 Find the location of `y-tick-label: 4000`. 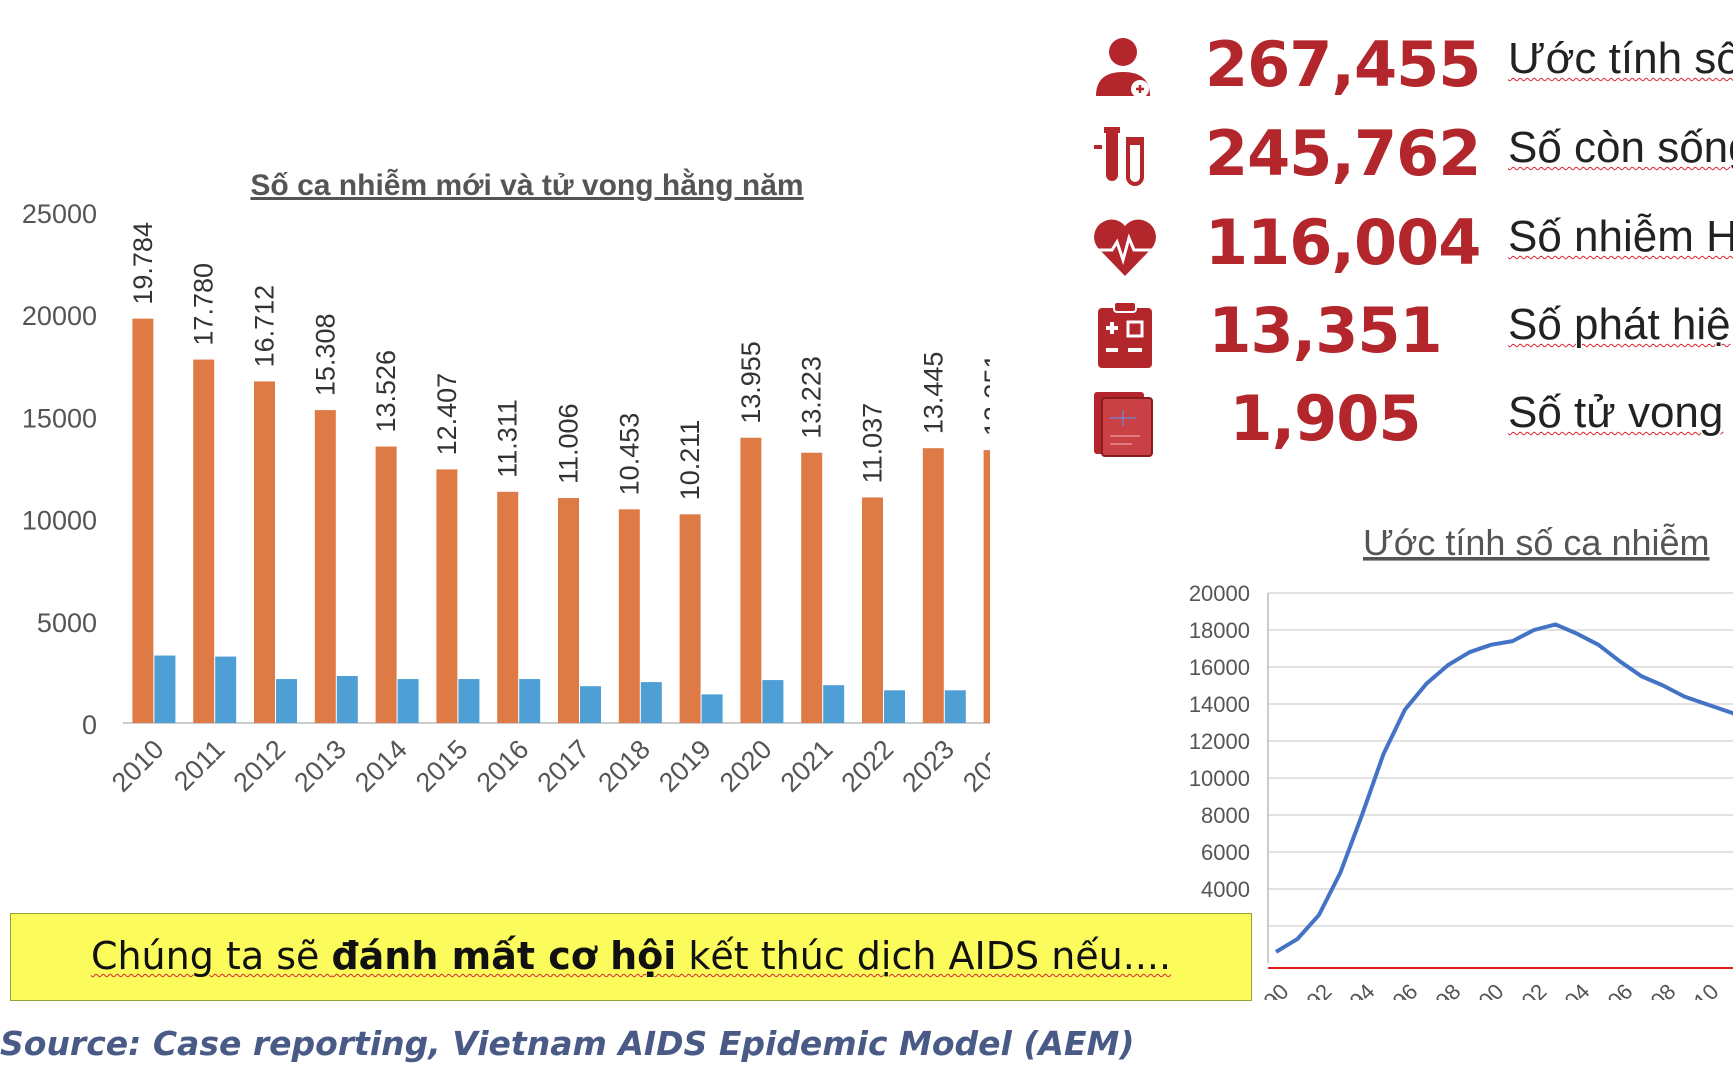

y-tick-label: 4000 is located at coordinates (1225, 889).